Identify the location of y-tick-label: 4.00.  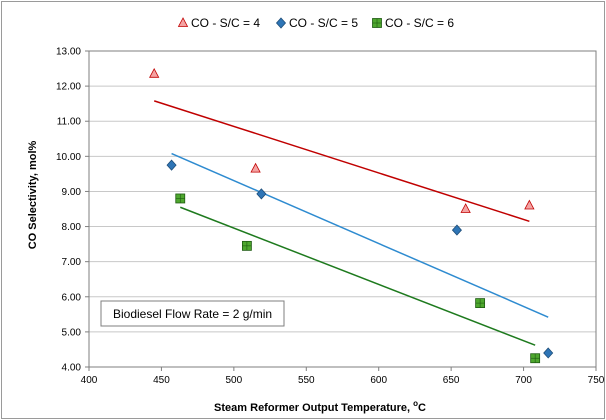
(72, 368).